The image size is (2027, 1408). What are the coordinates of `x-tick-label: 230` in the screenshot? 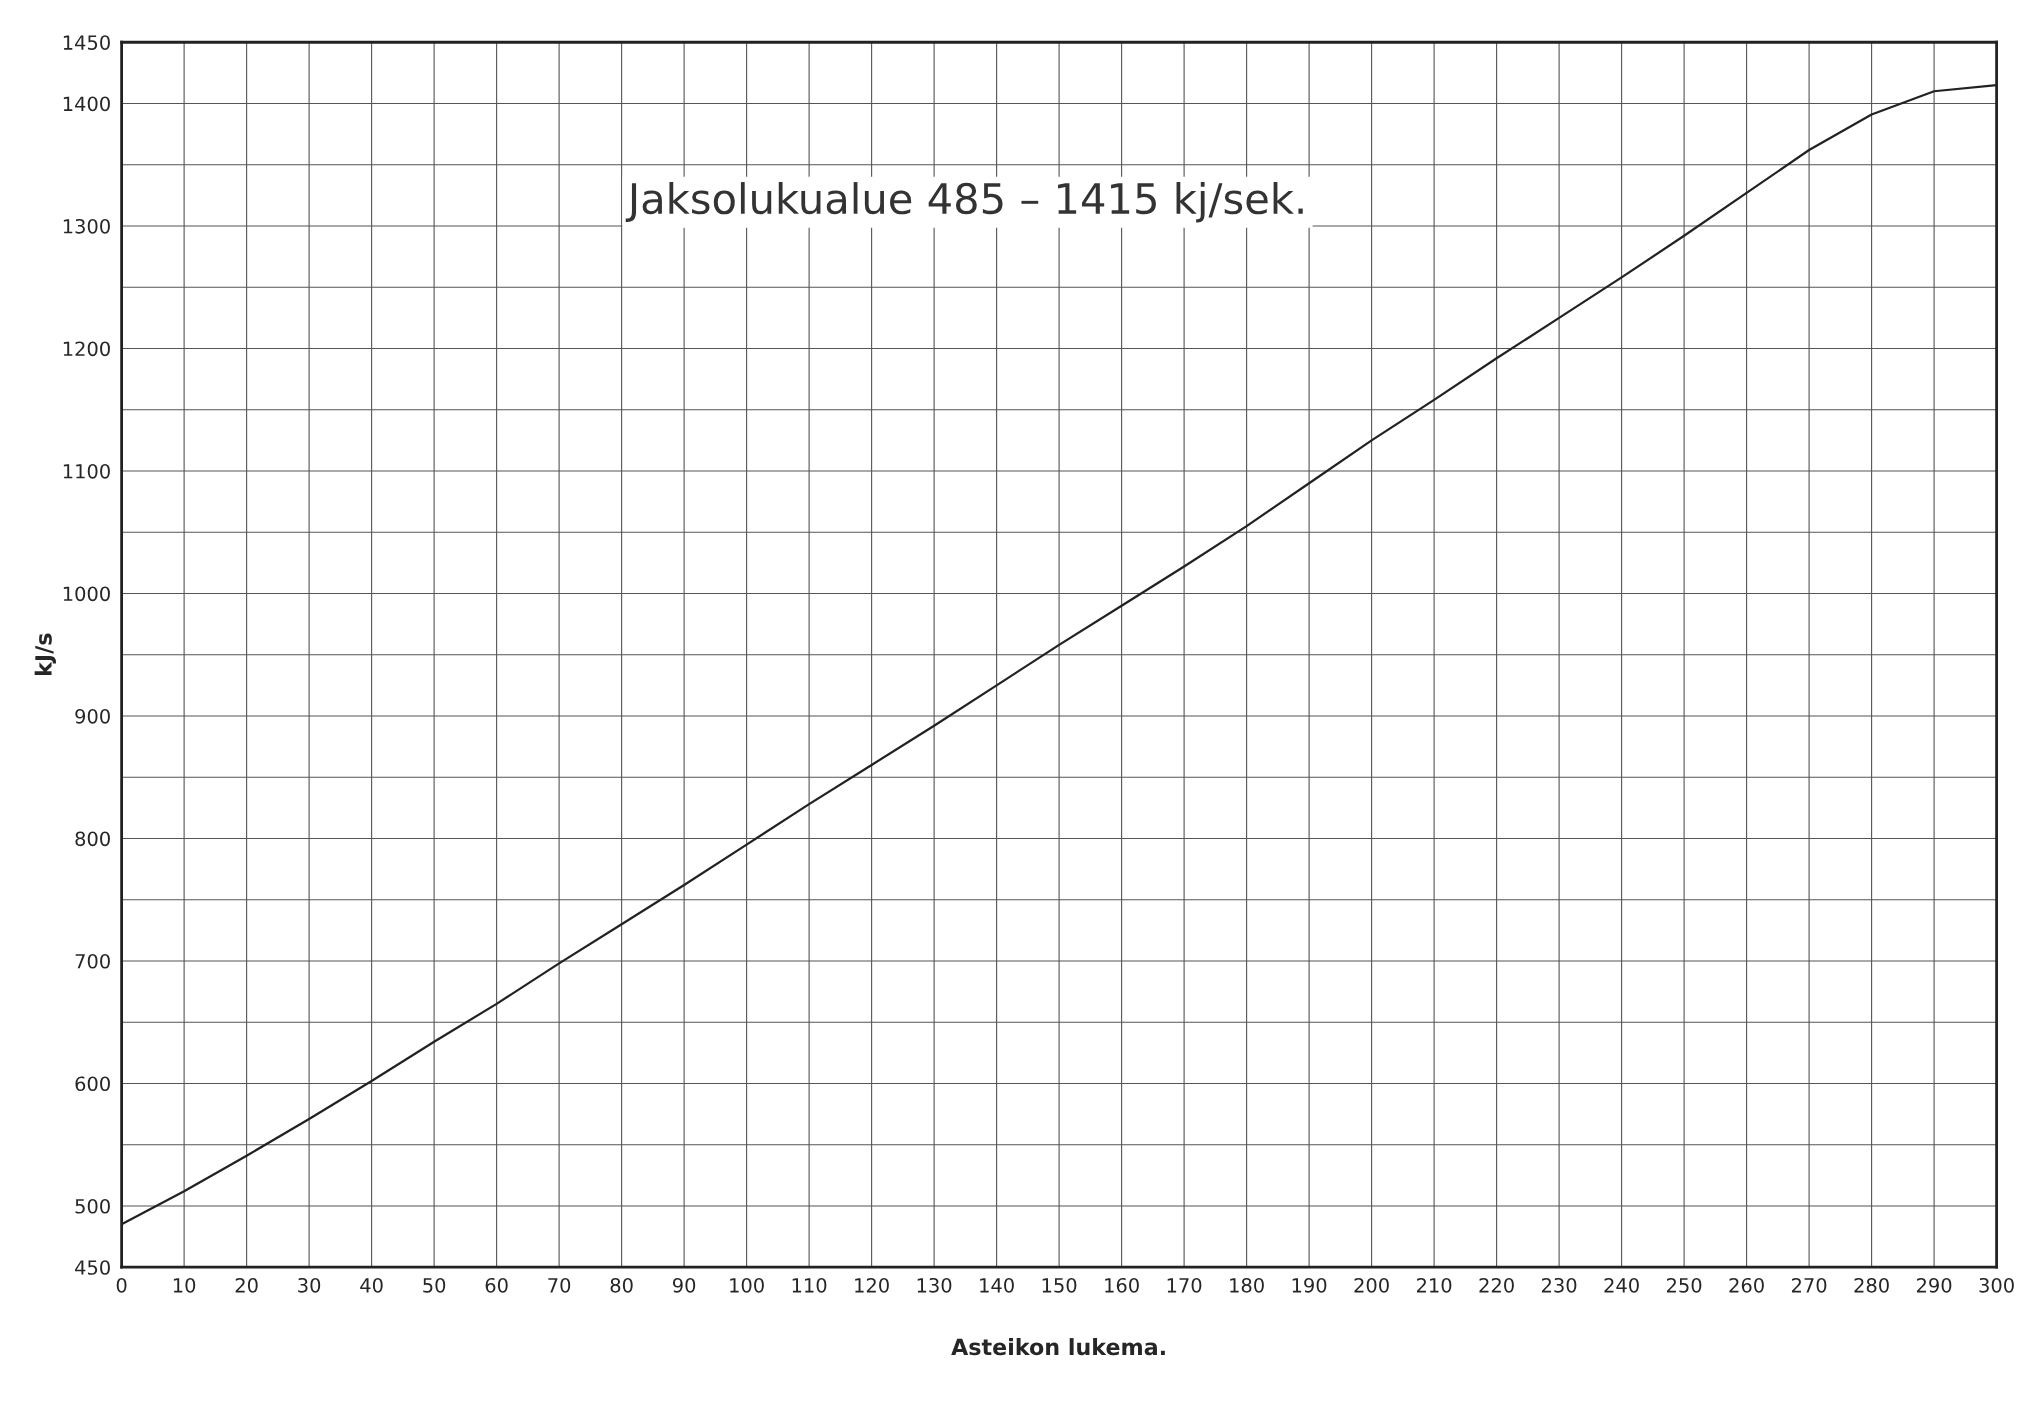 It's located at (1559, 1285).